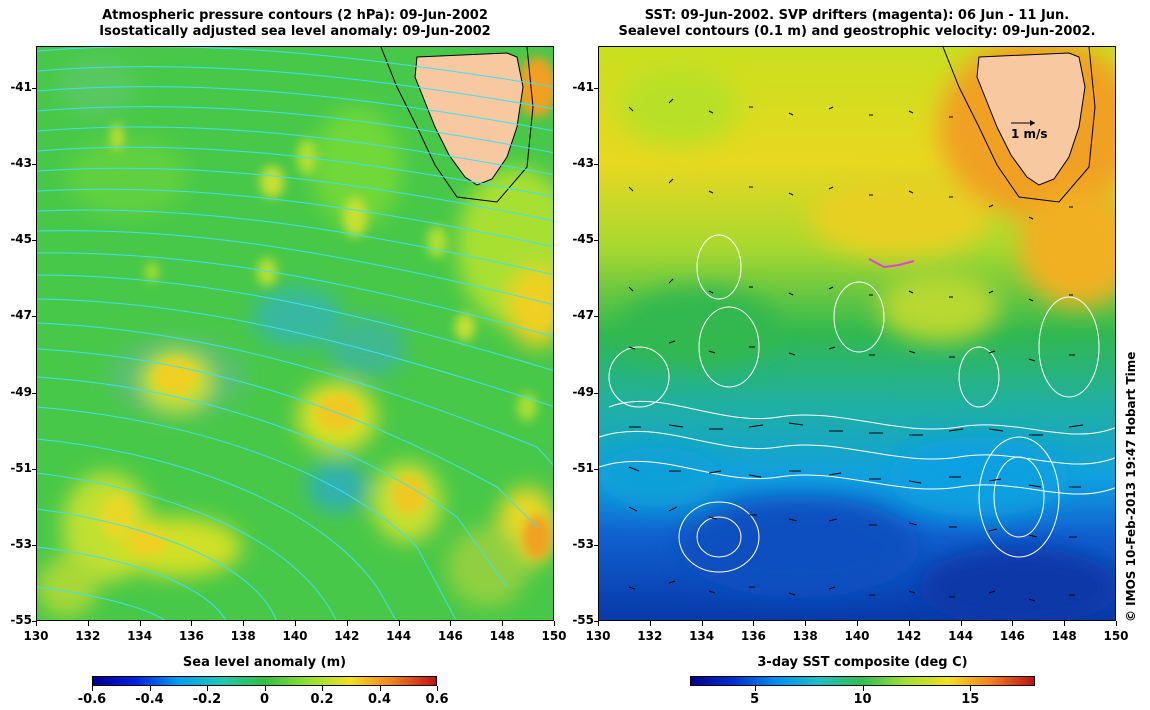 The height and width of the screenshot is (710, 1150). I want to click on left-y-tick-label: -47, so click(21, 315).